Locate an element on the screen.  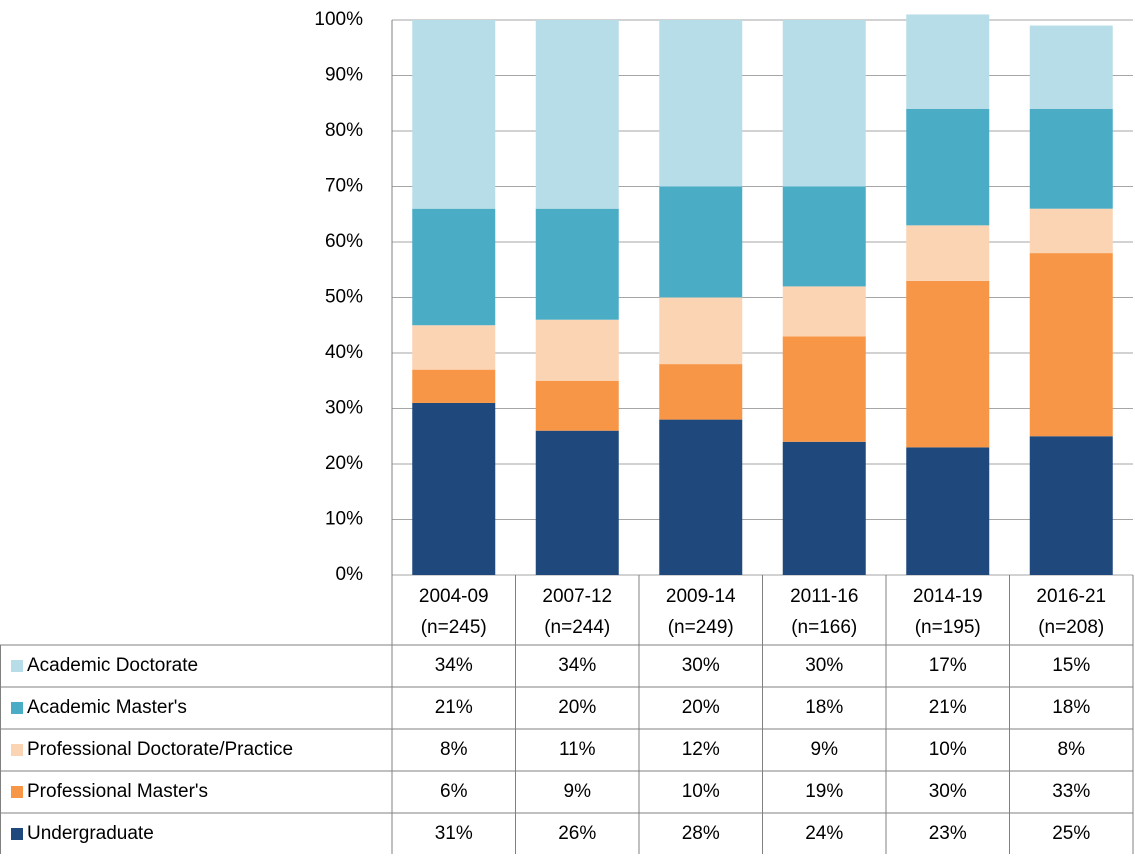
y-tick-label: 90% is located at coordinates (344, 75).